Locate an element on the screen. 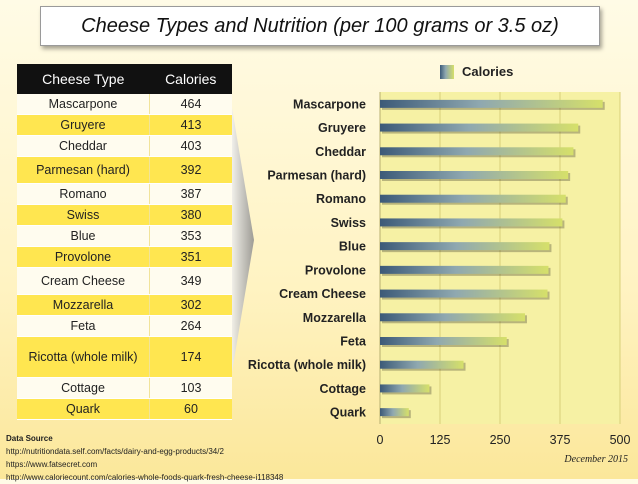 This screenshot has width=638, height=484. y-category-label: Mascarpone is located at coordinates (329, 104).